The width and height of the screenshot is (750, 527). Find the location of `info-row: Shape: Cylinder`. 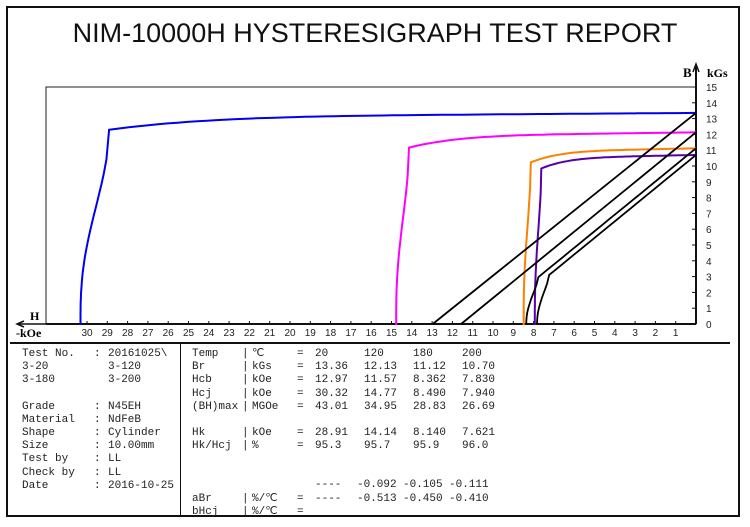

info-row: Shape: Cylinder is located at coordinates (98, 433).